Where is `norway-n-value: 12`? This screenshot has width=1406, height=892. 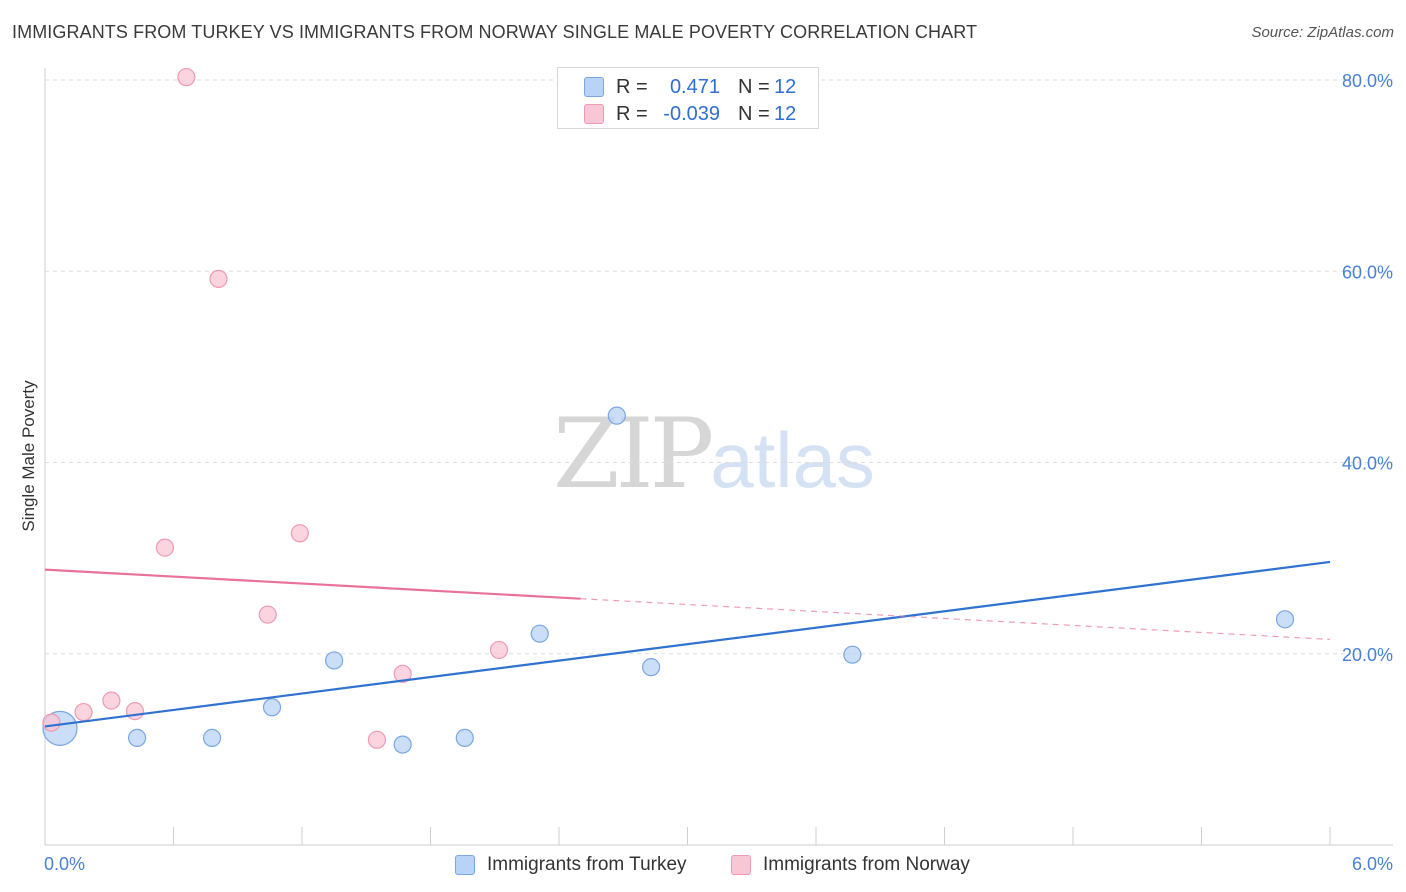 norway-n-value: 12 is located at coordinates (785, 113).